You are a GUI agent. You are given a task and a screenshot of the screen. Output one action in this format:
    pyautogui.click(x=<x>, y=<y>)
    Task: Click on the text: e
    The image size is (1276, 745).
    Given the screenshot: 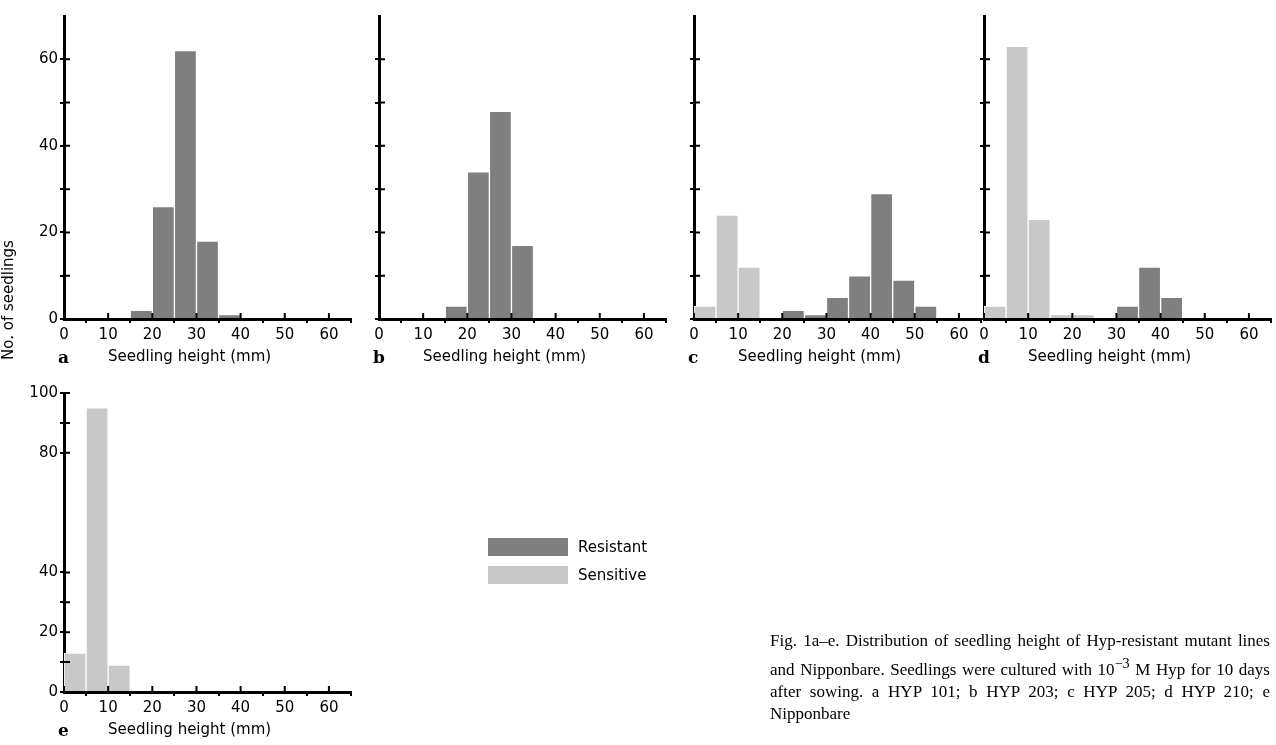 What is the action you would take?
    pyautogui.click(x=63, y=730)
    